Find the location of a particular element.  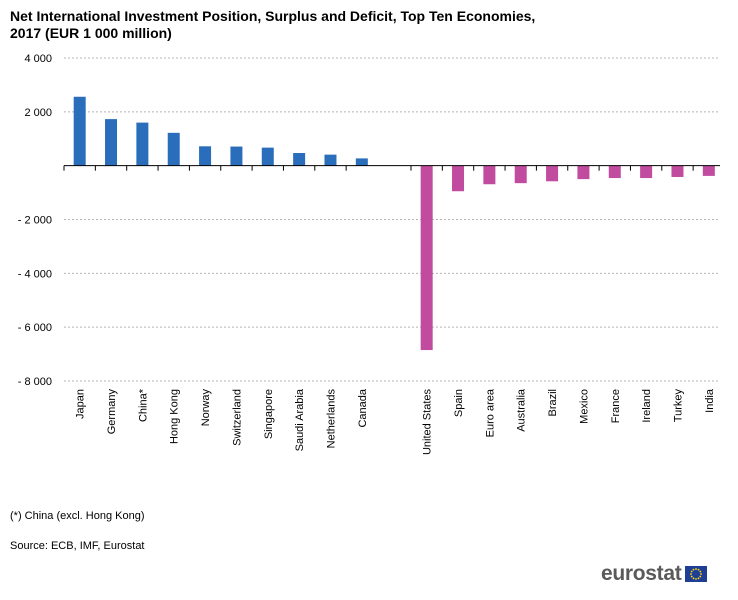

eurostat-logo-text: eurostat is located at coordinates (641, 573).